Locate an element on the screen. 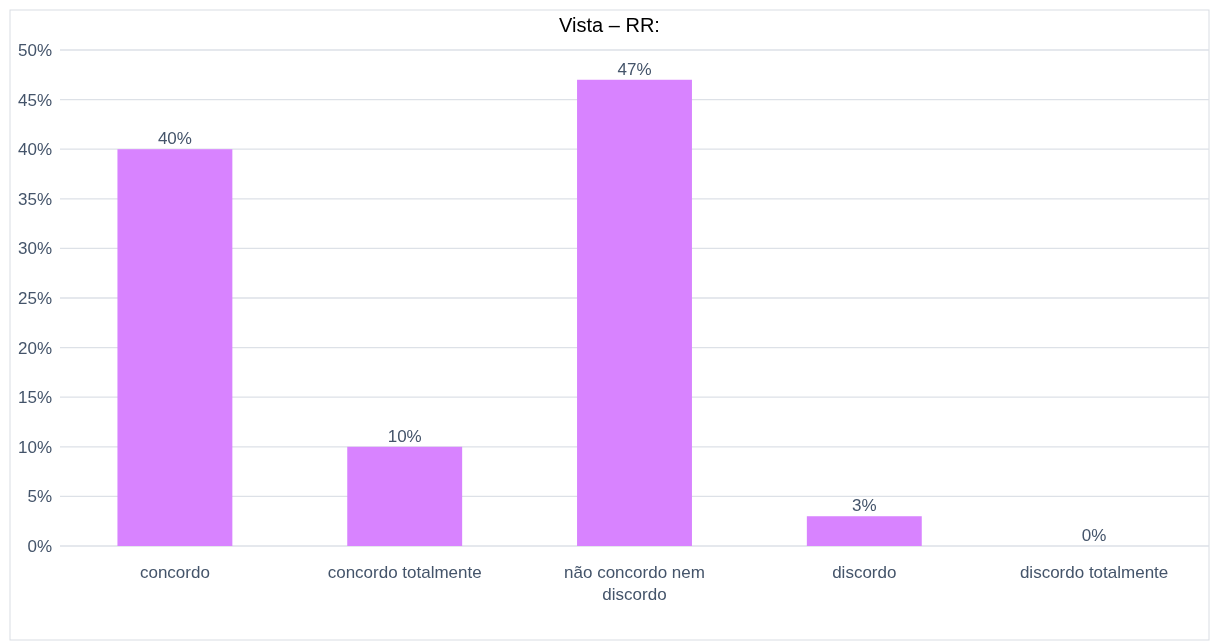 This screenshot has height=642, width=1219. y-tick-label: 5% is located at coordinates (39, 497).